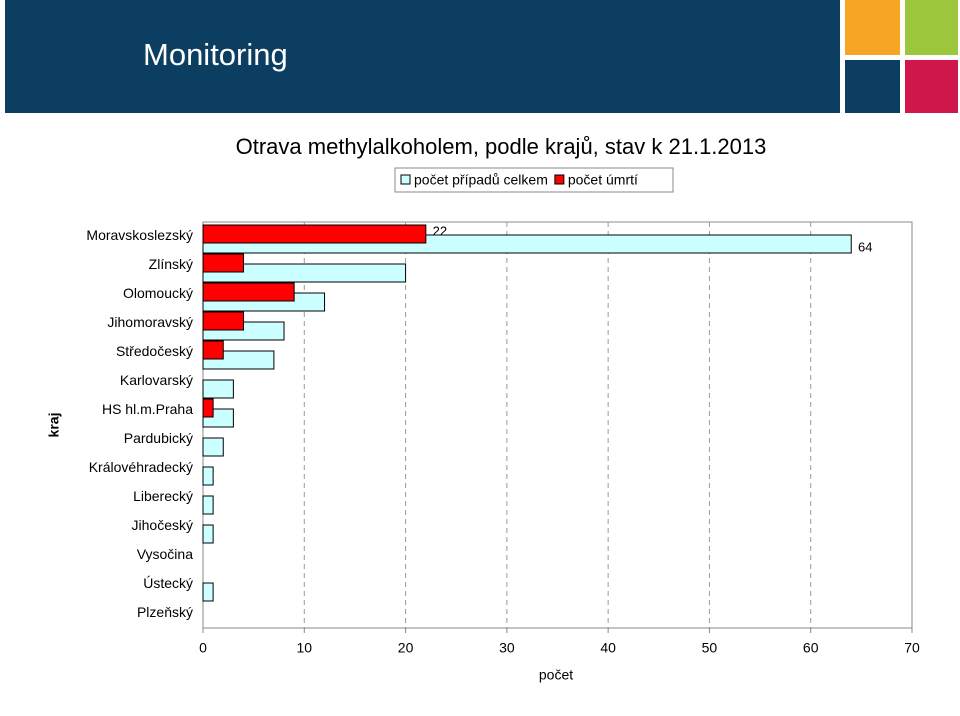 The height and width of the screenshot is (716, 960). What do you see at coordinates (203, 648) in the screenshot?
I see `x-tick-label: 0` at bounding box center [203, 648].